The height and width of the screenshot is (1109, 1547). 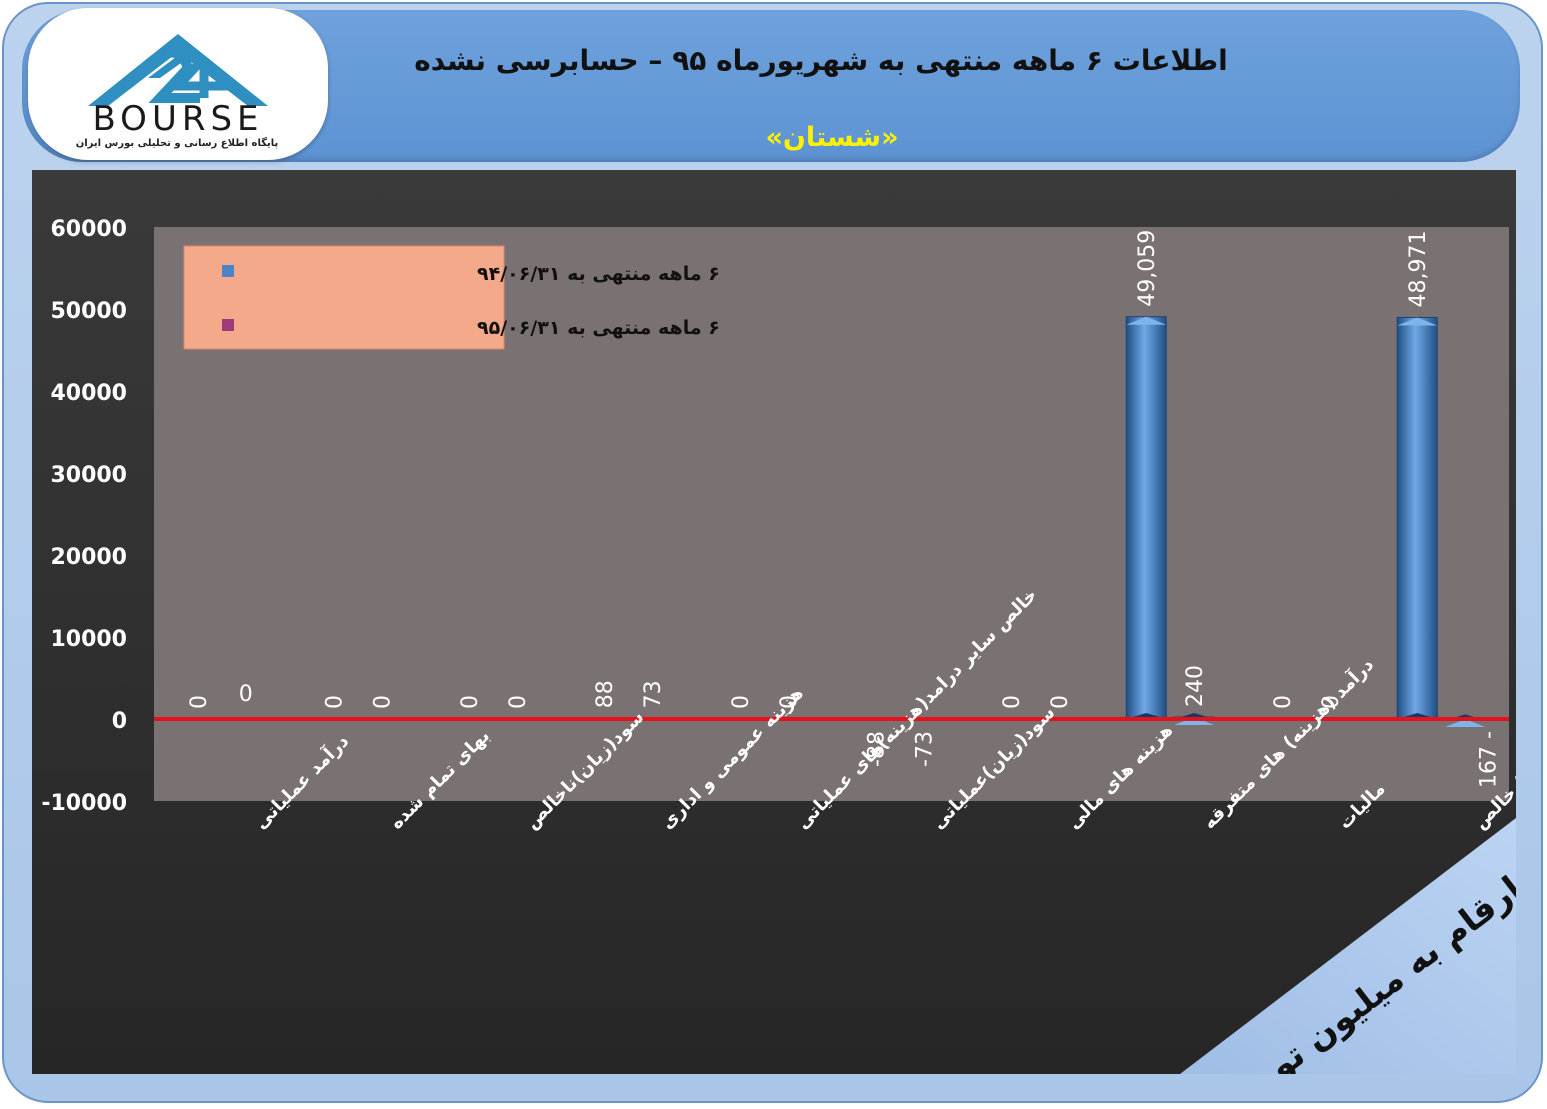 I want to click on y-tick-label: 30000, so click(x=88, y=475).